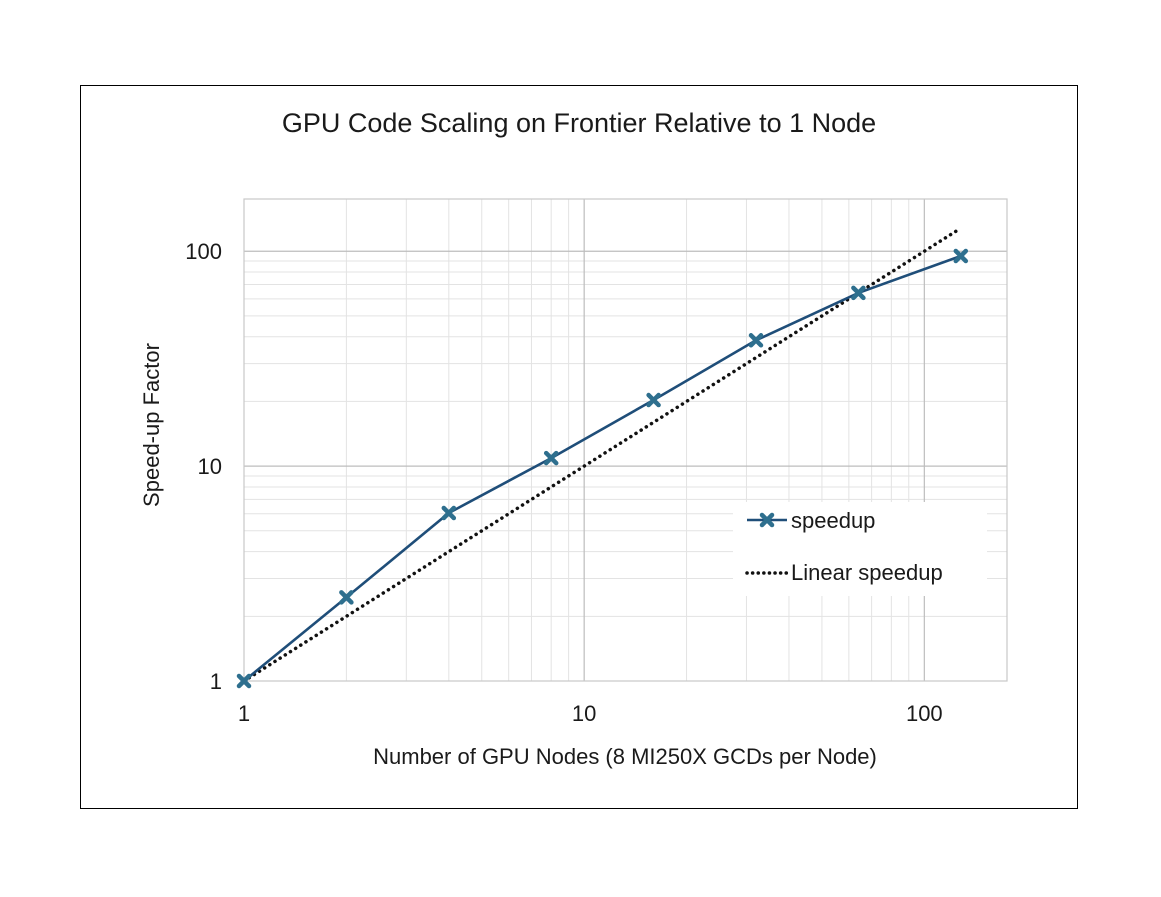  Describe the element at coordinates (203, 251) in the screenshot. I see `y-tick-label: 100` at that location.